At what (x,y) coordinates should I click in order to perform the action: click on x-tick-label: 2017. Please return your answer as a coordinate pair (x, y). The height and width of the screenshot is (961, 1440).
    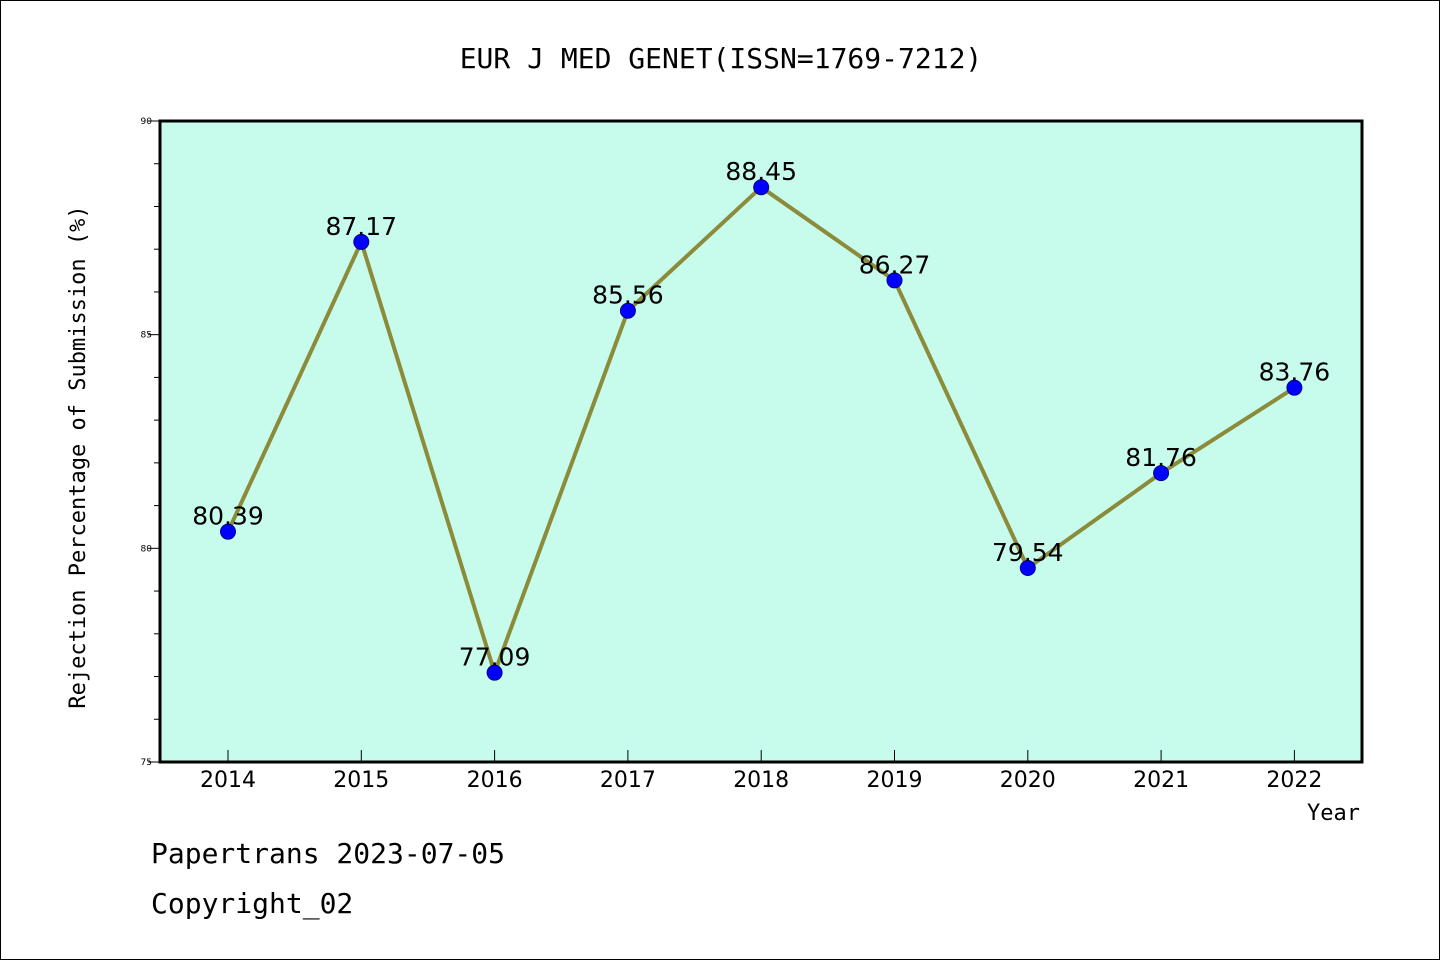
    Looking at the image, I should click on (628, 780).